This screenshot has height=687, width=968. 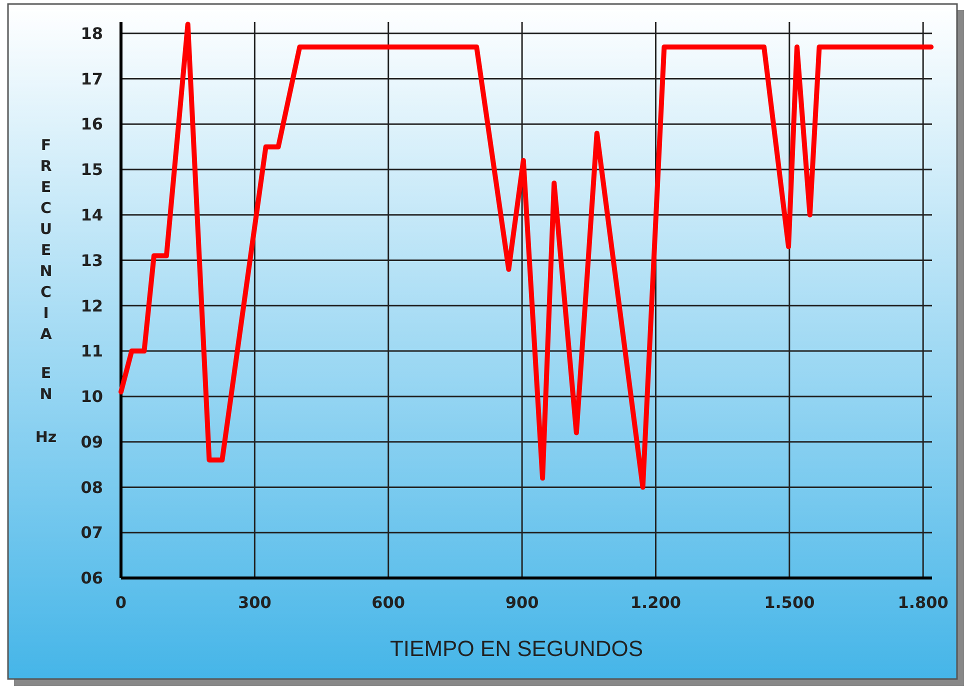 I want to click on x-tick-label: 600, so click(x=389, y=602).